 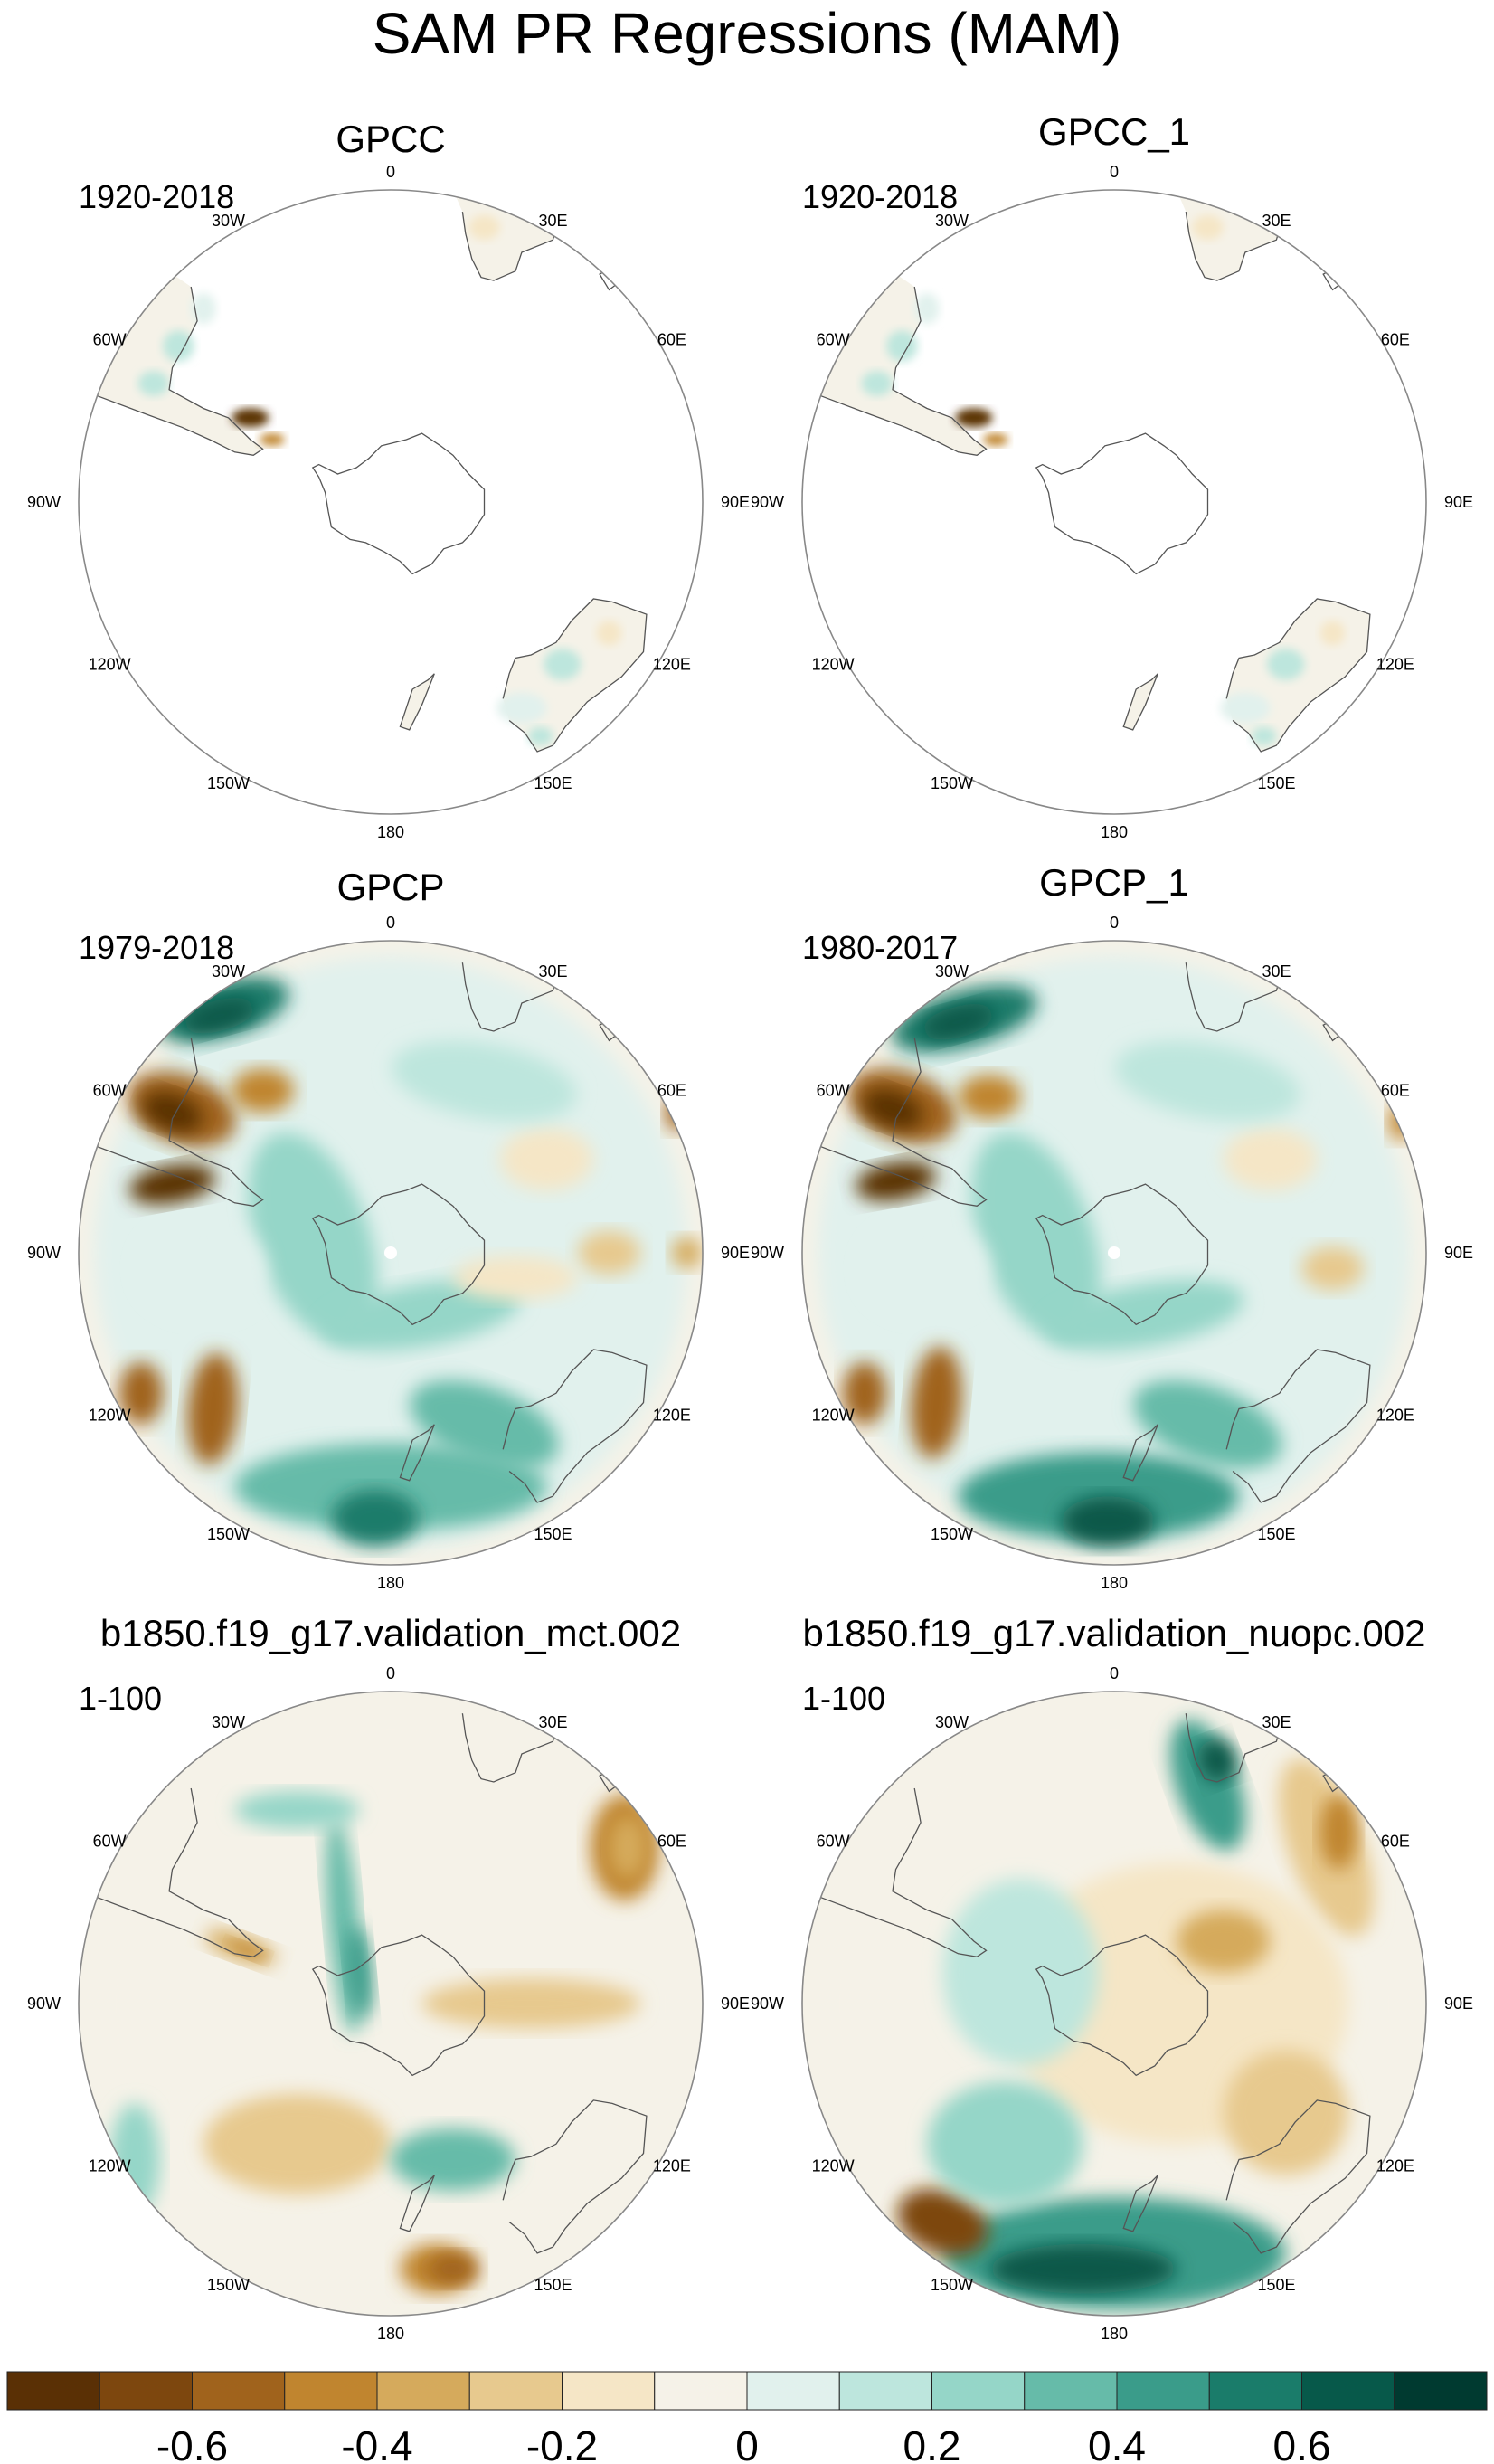 What do you see at coordinates (747, 33) in the screenshot?
I see `page-title: SAM PR Regressions (MAM)` at bounding box center [747, 33].